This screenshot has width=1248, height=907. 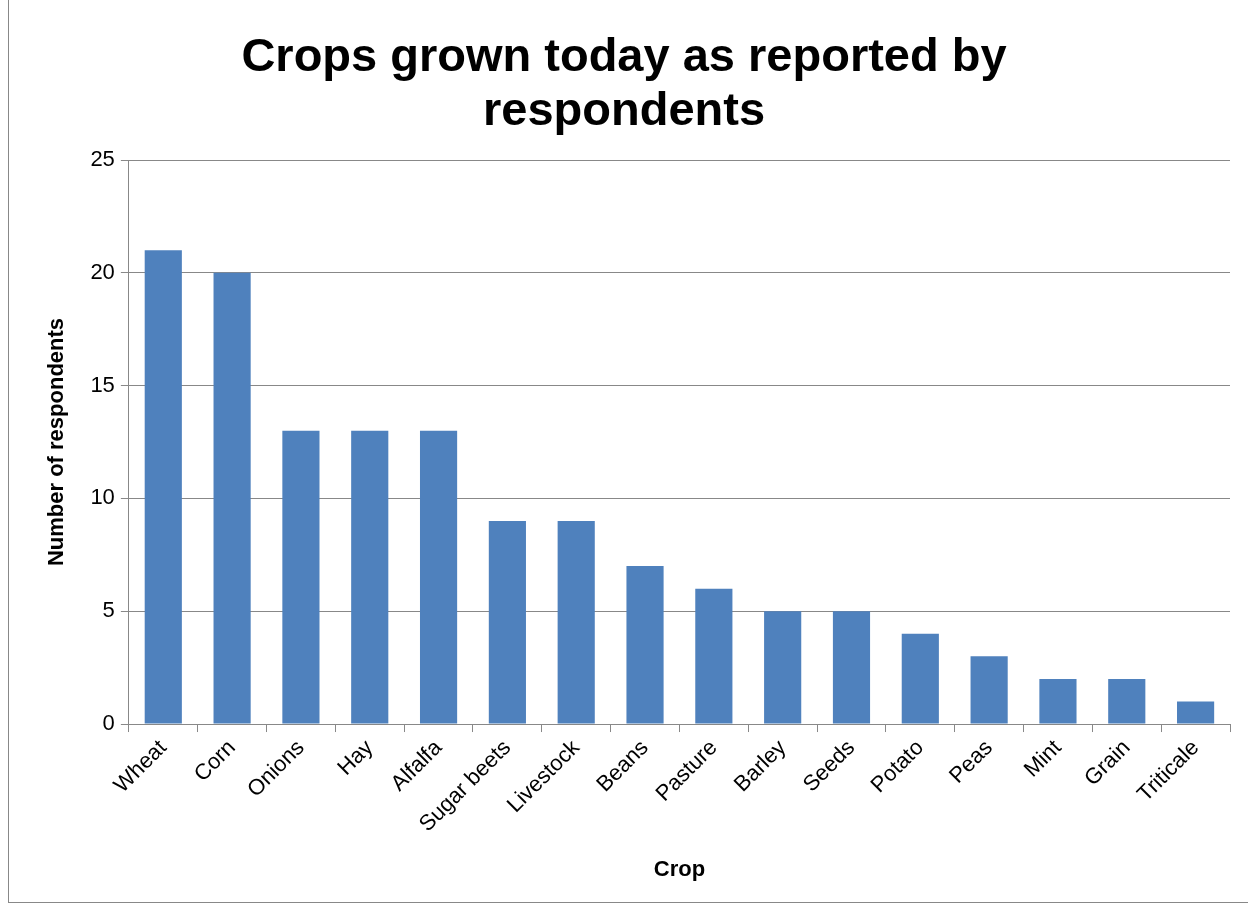 I want to click on x-tick-label: Corn, so click(x=214, y=760).